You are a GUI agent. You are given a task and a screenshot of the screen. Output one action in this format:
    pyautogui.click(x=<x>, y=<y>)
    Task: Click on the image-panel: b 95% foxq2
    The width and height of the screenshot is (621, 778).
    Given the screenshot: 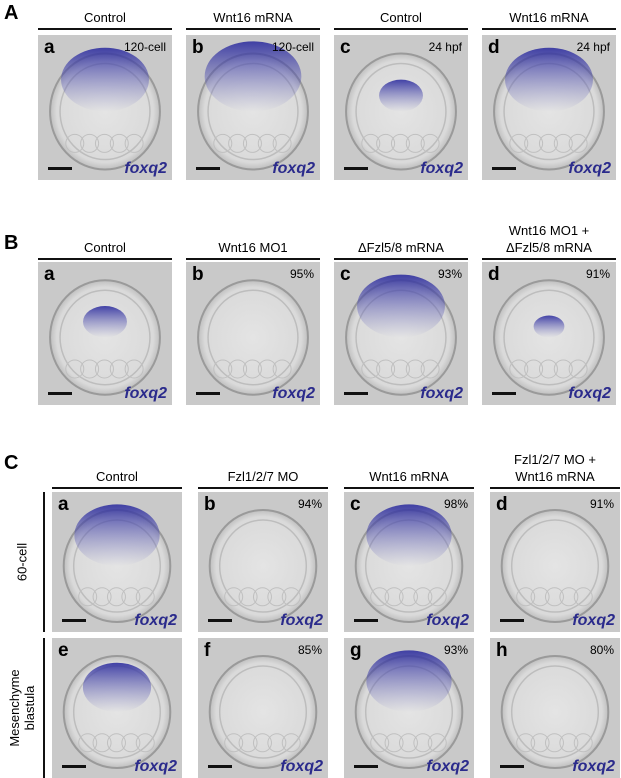 What is the action you would take?
    pyautogui.click(x=253, y=333)
    